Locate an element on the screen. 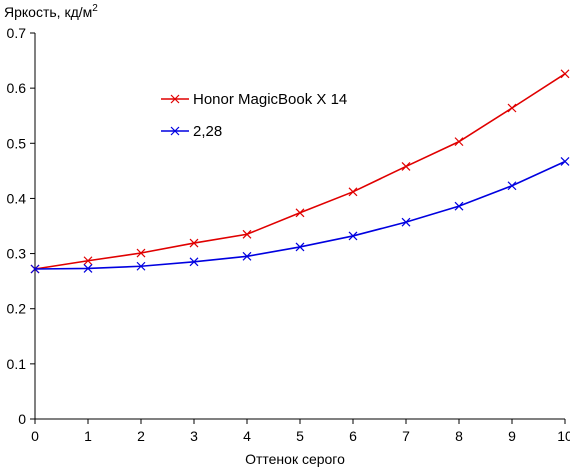  legend-label: Honor MagicBook X 14 is located at coordinates (270, 99).